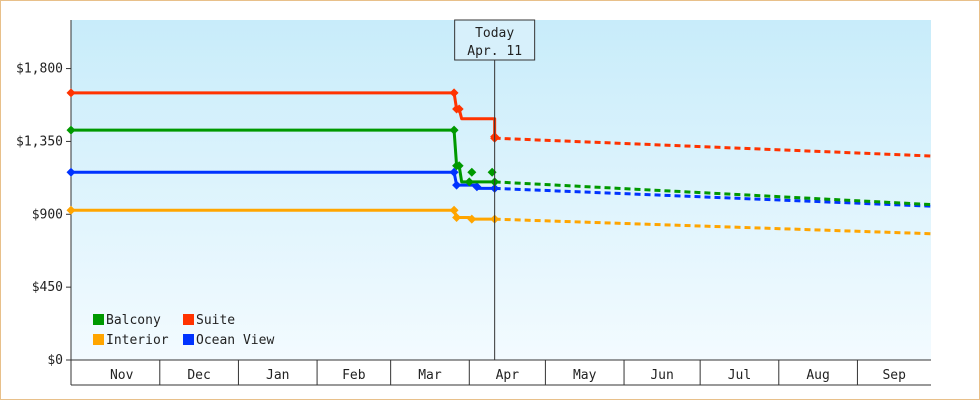 This screenshot has width=980, height=400. Describe the element at coordinates (39, 141) in the screenshot. I see `y-tick-label: $1,350` at that location.